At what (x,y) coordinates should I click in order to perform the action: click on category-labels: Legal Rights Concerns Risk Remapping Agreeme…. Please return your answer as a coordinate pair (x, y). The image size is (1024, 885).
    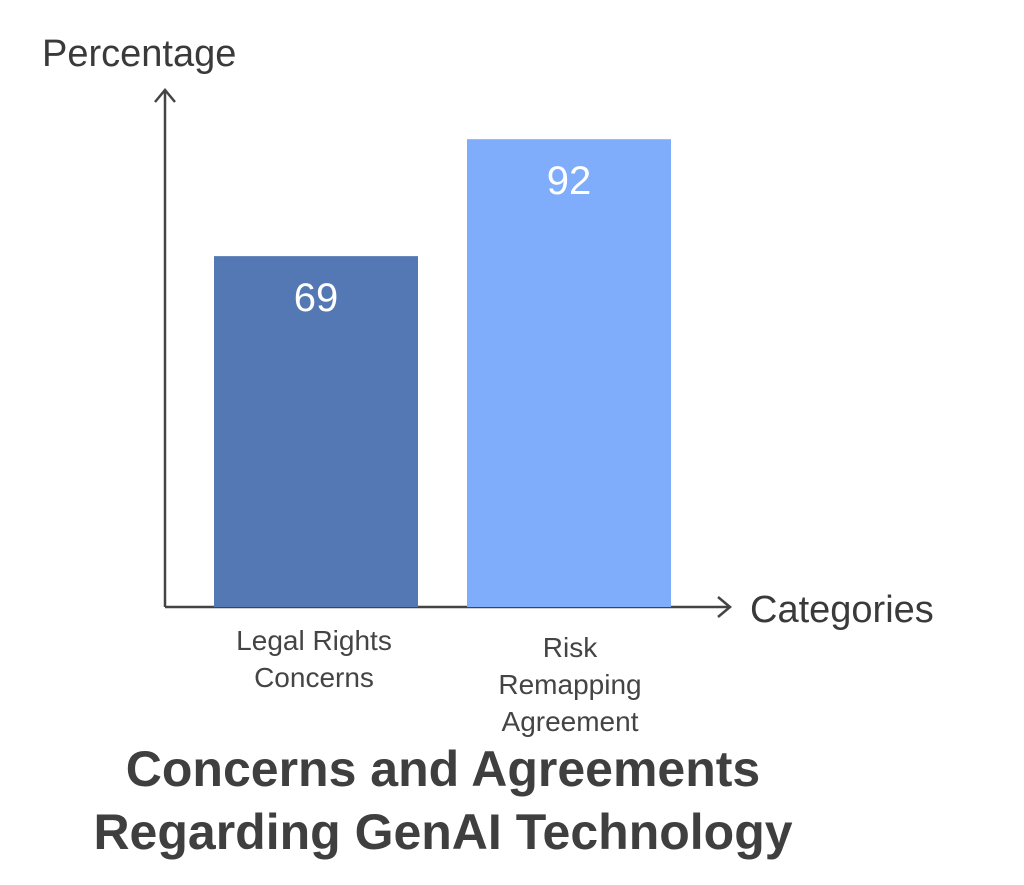
    Looking at the image, I should click on (438, 681).